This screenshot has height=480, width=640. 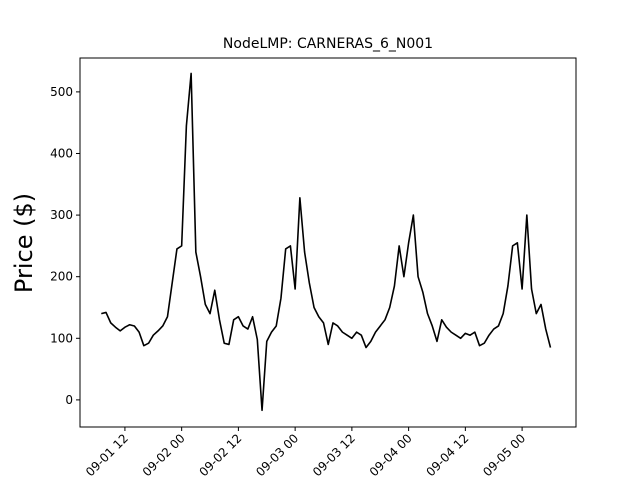 What do you see at coordinates (328, 44) in the screenshot?
I see `chart-title: NodeLMP: CARNERAS_6_N001` at bounding box center [328, 44].